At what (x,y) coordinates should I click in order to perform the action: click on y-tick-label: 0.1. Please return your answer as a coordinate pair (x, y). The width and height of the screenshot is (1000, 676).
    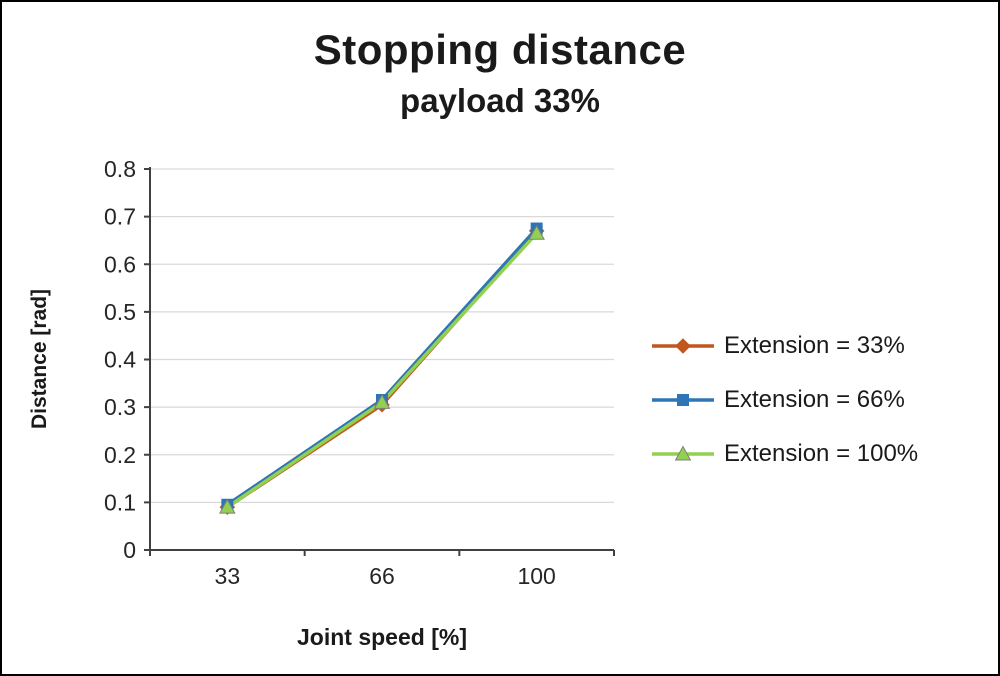
    Looking at the image, I should click on (120, 502).